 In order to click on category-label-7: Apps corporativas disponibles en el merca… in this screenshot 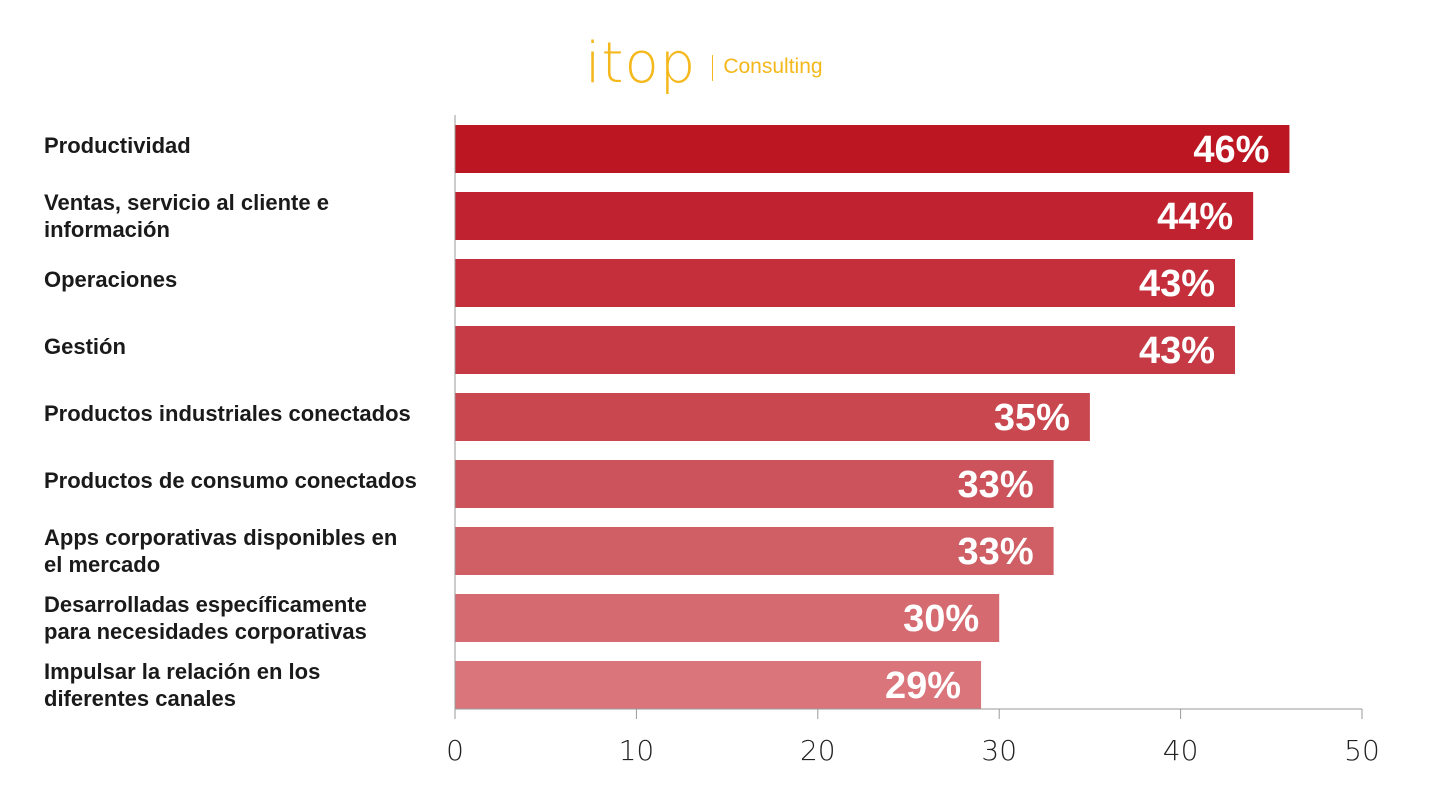, I will do `click(220, 551)`.